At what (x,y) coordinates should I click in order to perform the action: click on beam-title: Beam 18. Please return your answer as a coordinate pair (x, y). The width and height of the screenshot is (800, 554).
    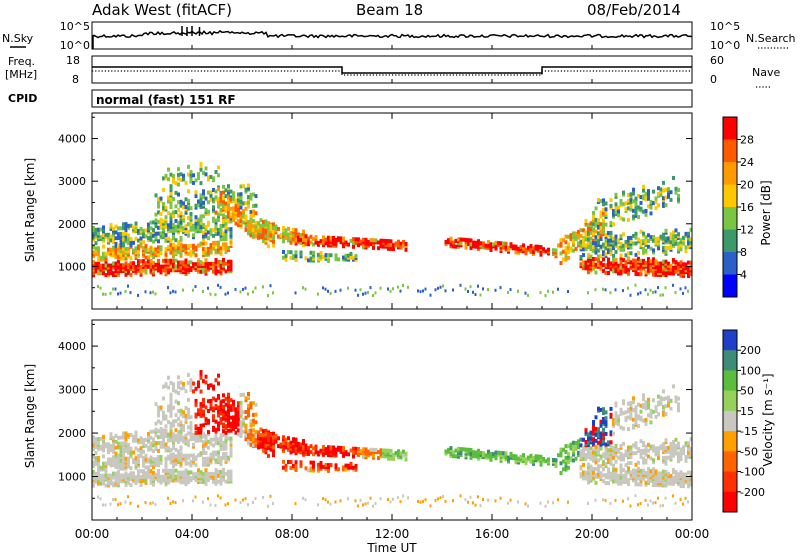
    Looking at the image, I should click on (389, 10).